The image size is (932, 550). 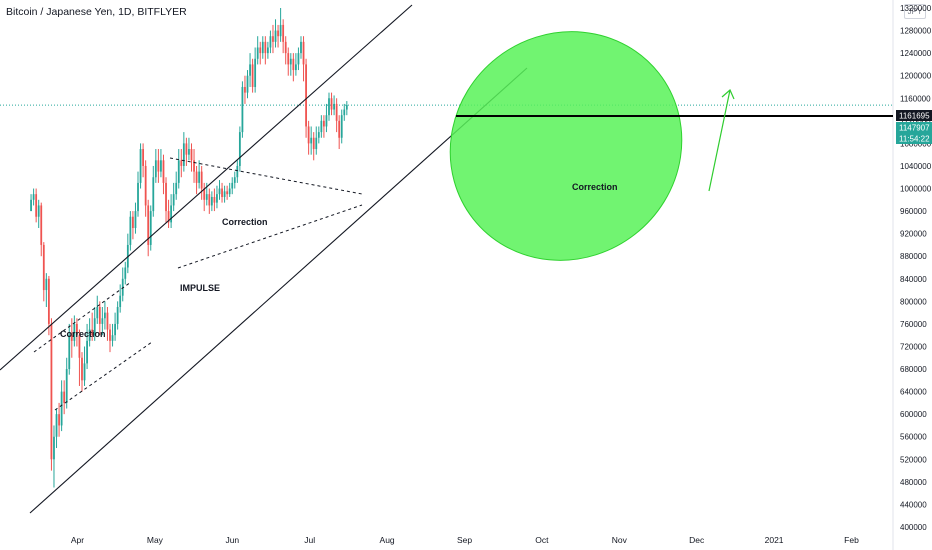 I want to click on flag-lower-line, so click(x=103, y=376).